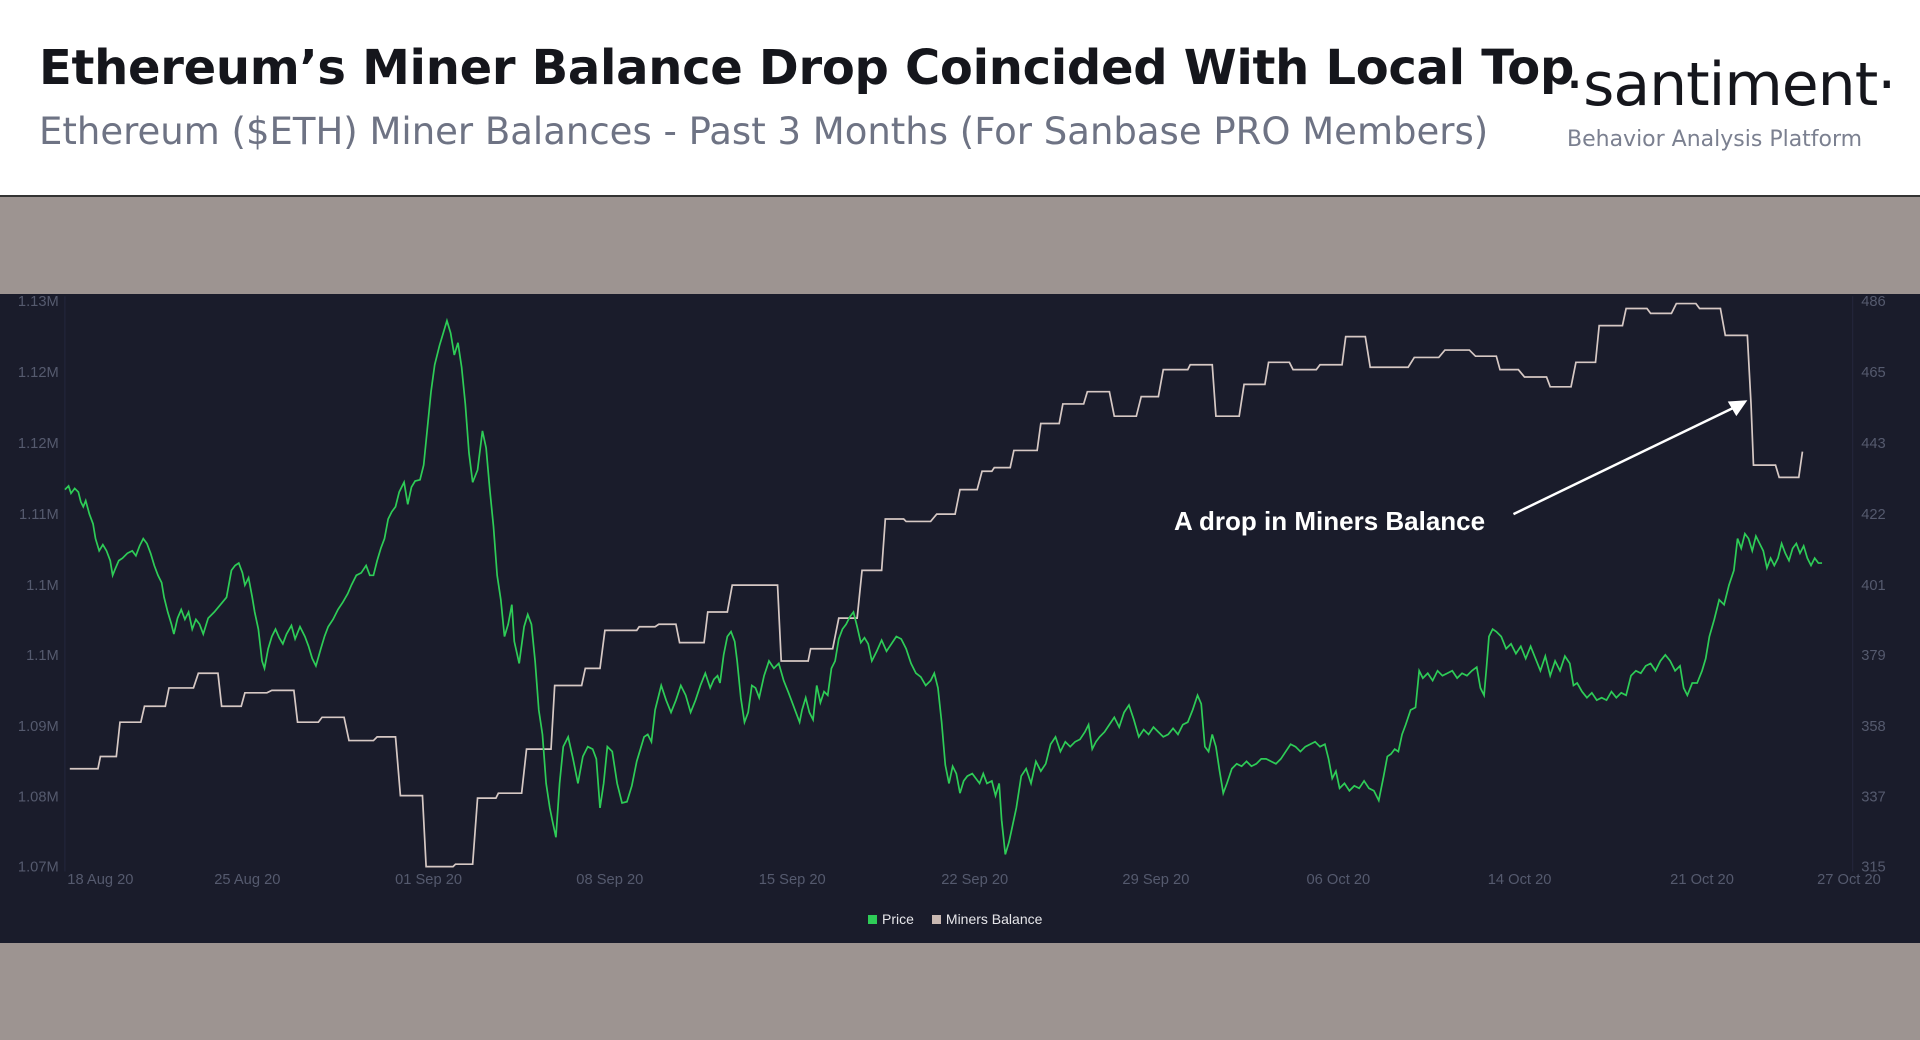 This screenshot has height=1040, width=1920. I want to click on svg-text: 29 Sep 20, so click(1155, 880).